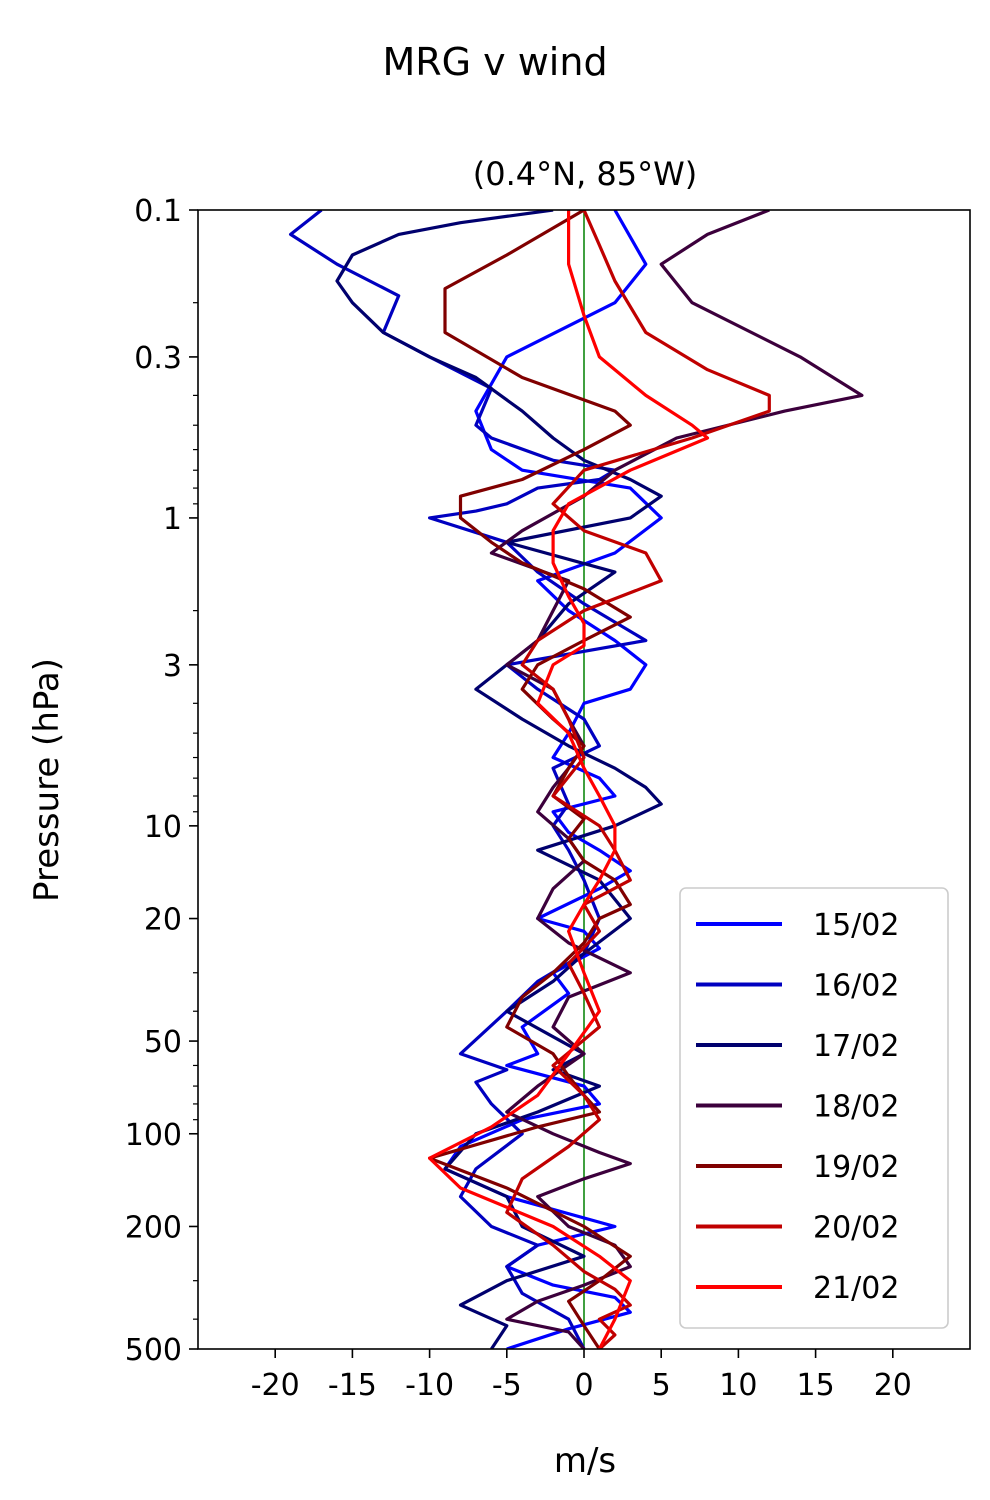 Image resolution: width=990 pixels, height=1500 pixels. What do you see at coordinates (856, 986) in the screenshot?
I see `legend-label: 16/02` at bounding box center [856, 986].